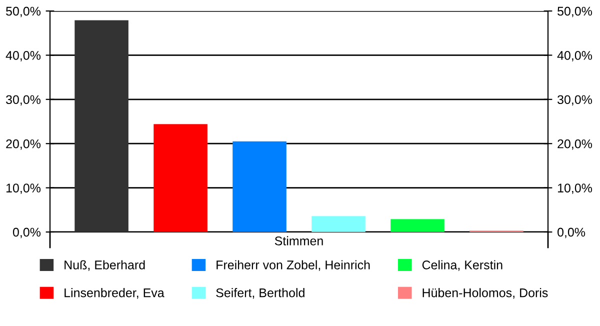  Describe the element at coordinates (23, 12) in the screenshot. I see `y-tick-label: 50,0%` at that location.